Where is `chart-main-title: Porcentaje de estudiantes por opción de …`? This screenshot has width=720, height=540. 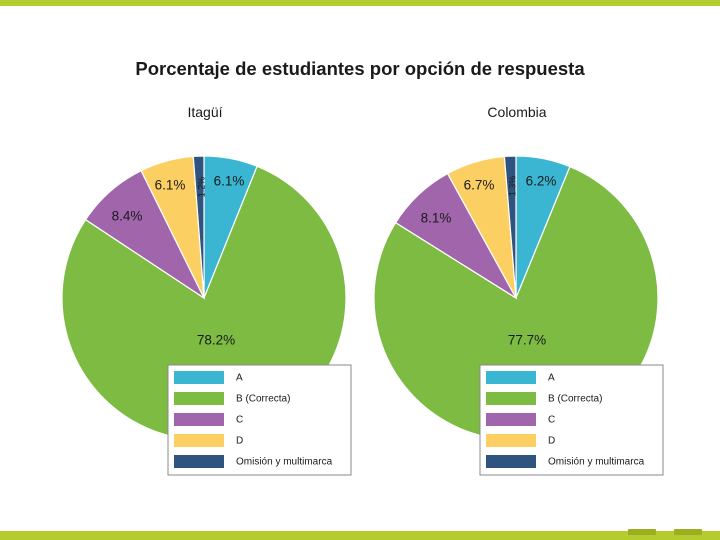 chart-main-title: Porcentaje de estudiantes por opción de … is located at coordinates (360, 68).